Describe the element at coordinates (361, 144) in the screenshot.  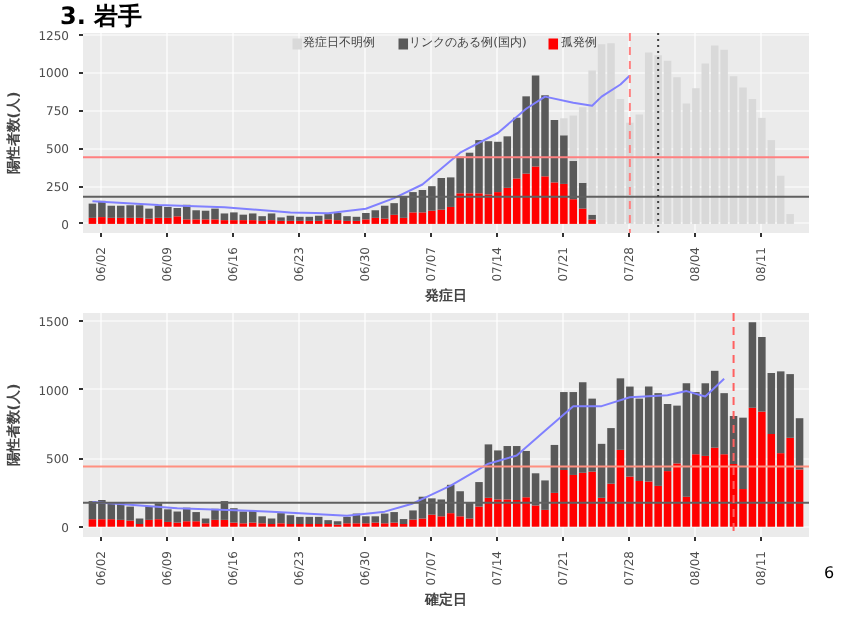
I see `line-series` at that location.